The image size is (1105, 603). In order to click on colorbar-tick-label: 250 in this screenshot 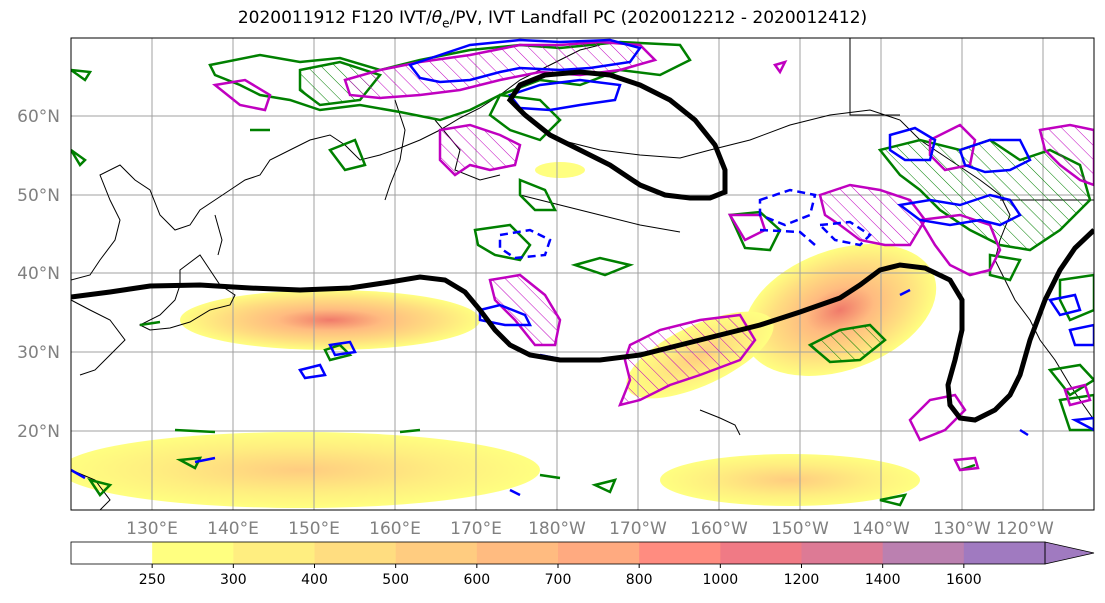, I will do `click(152, 580)`.